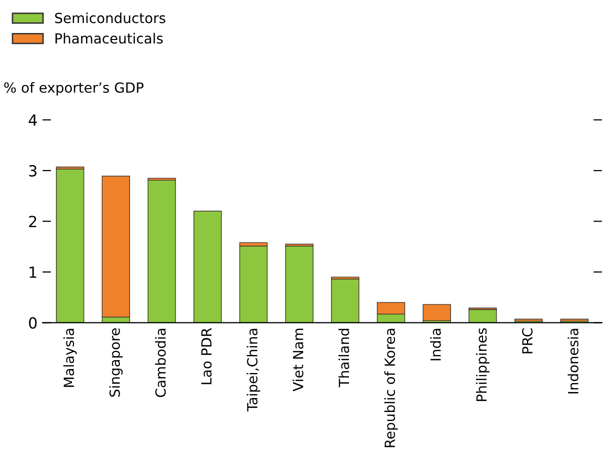  Describe the element at coordinates (32, 323) in the screenshot. I see `y-tick-label: 0` at that location.